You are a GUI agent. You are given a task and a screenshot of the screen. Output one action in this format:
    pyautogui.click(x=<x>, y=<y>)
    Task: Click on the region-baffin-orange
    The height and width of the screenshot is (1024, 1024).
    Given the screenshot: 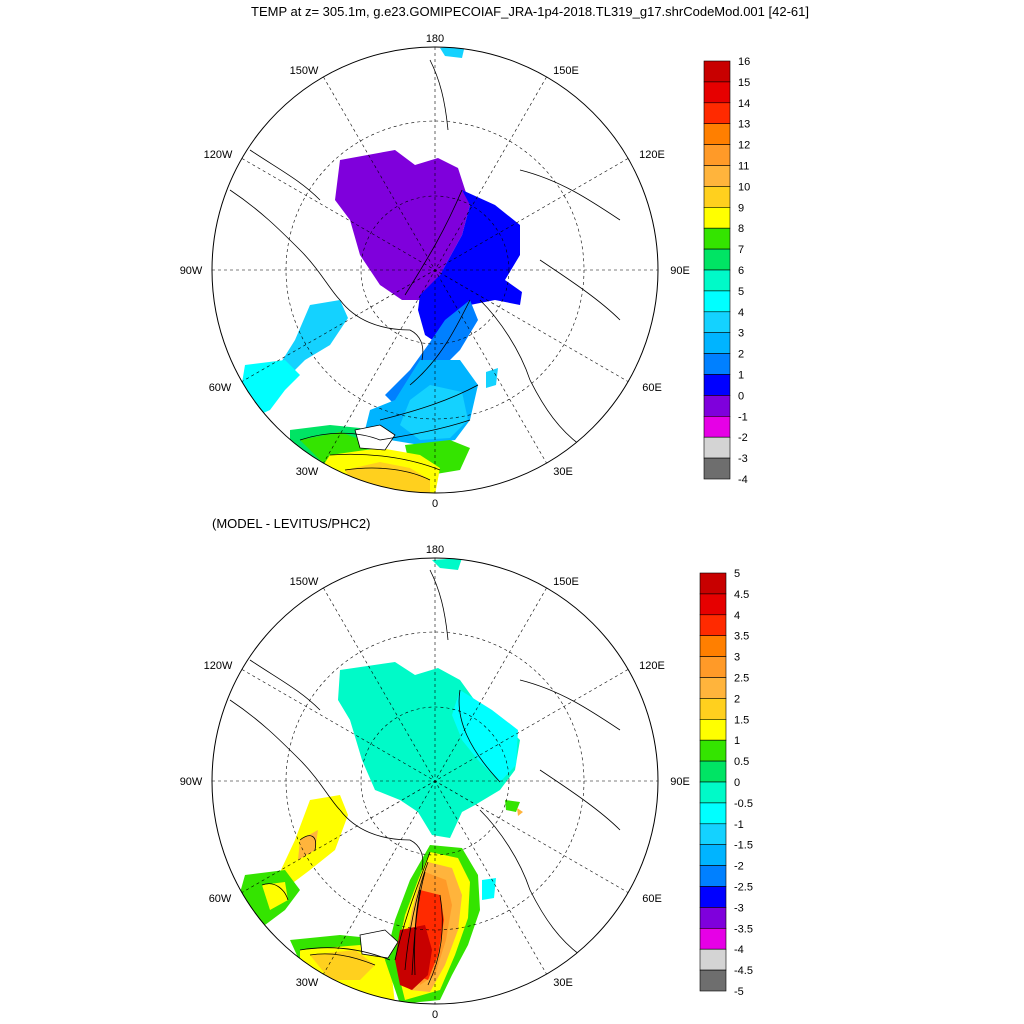 What is the action you would take?
    pyautogui.click(x=308, y=845)
    